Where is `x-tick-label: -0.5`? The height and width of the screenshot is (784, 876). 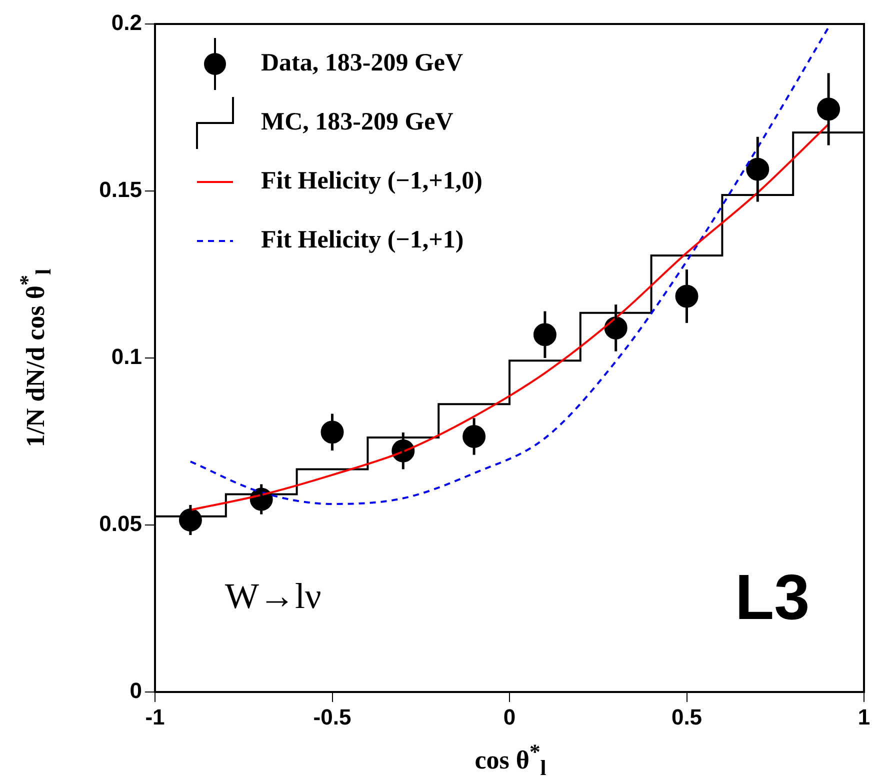 x-tick-label: -0.5 is located at coordinates (332, 717).